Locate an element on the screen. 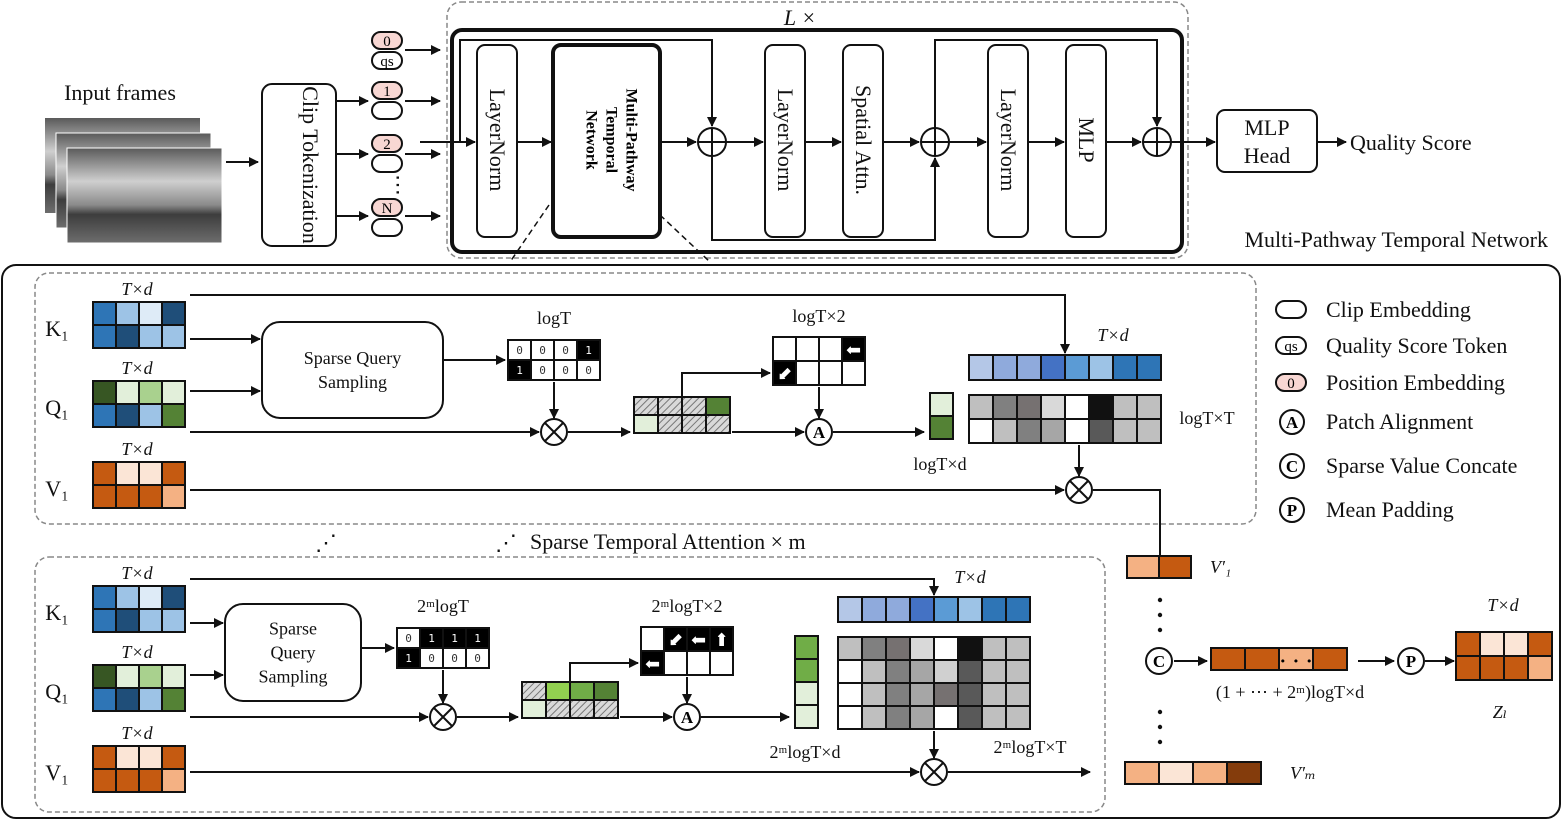 The image size is (1564, 822). layernorm-2: LayerNorm is located at coordinates (785, 141).